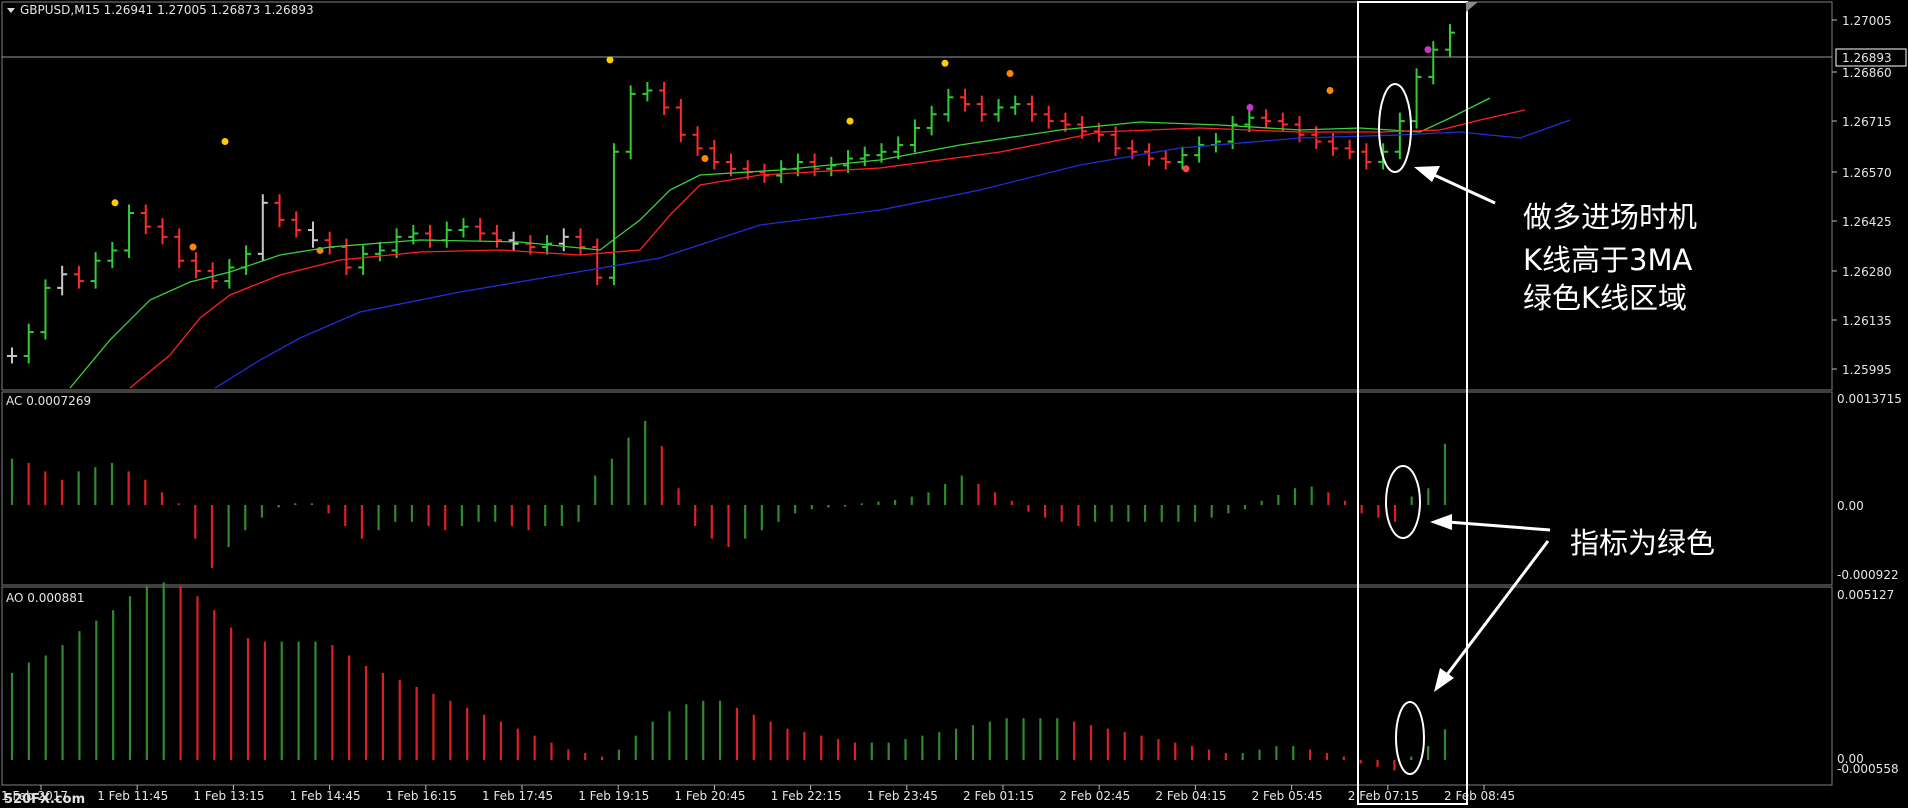 Image resolution: width=1908 pixels, height=808 pixels. I want to click on entry-note-line2: K线高于3MA, so click(1607, 260).